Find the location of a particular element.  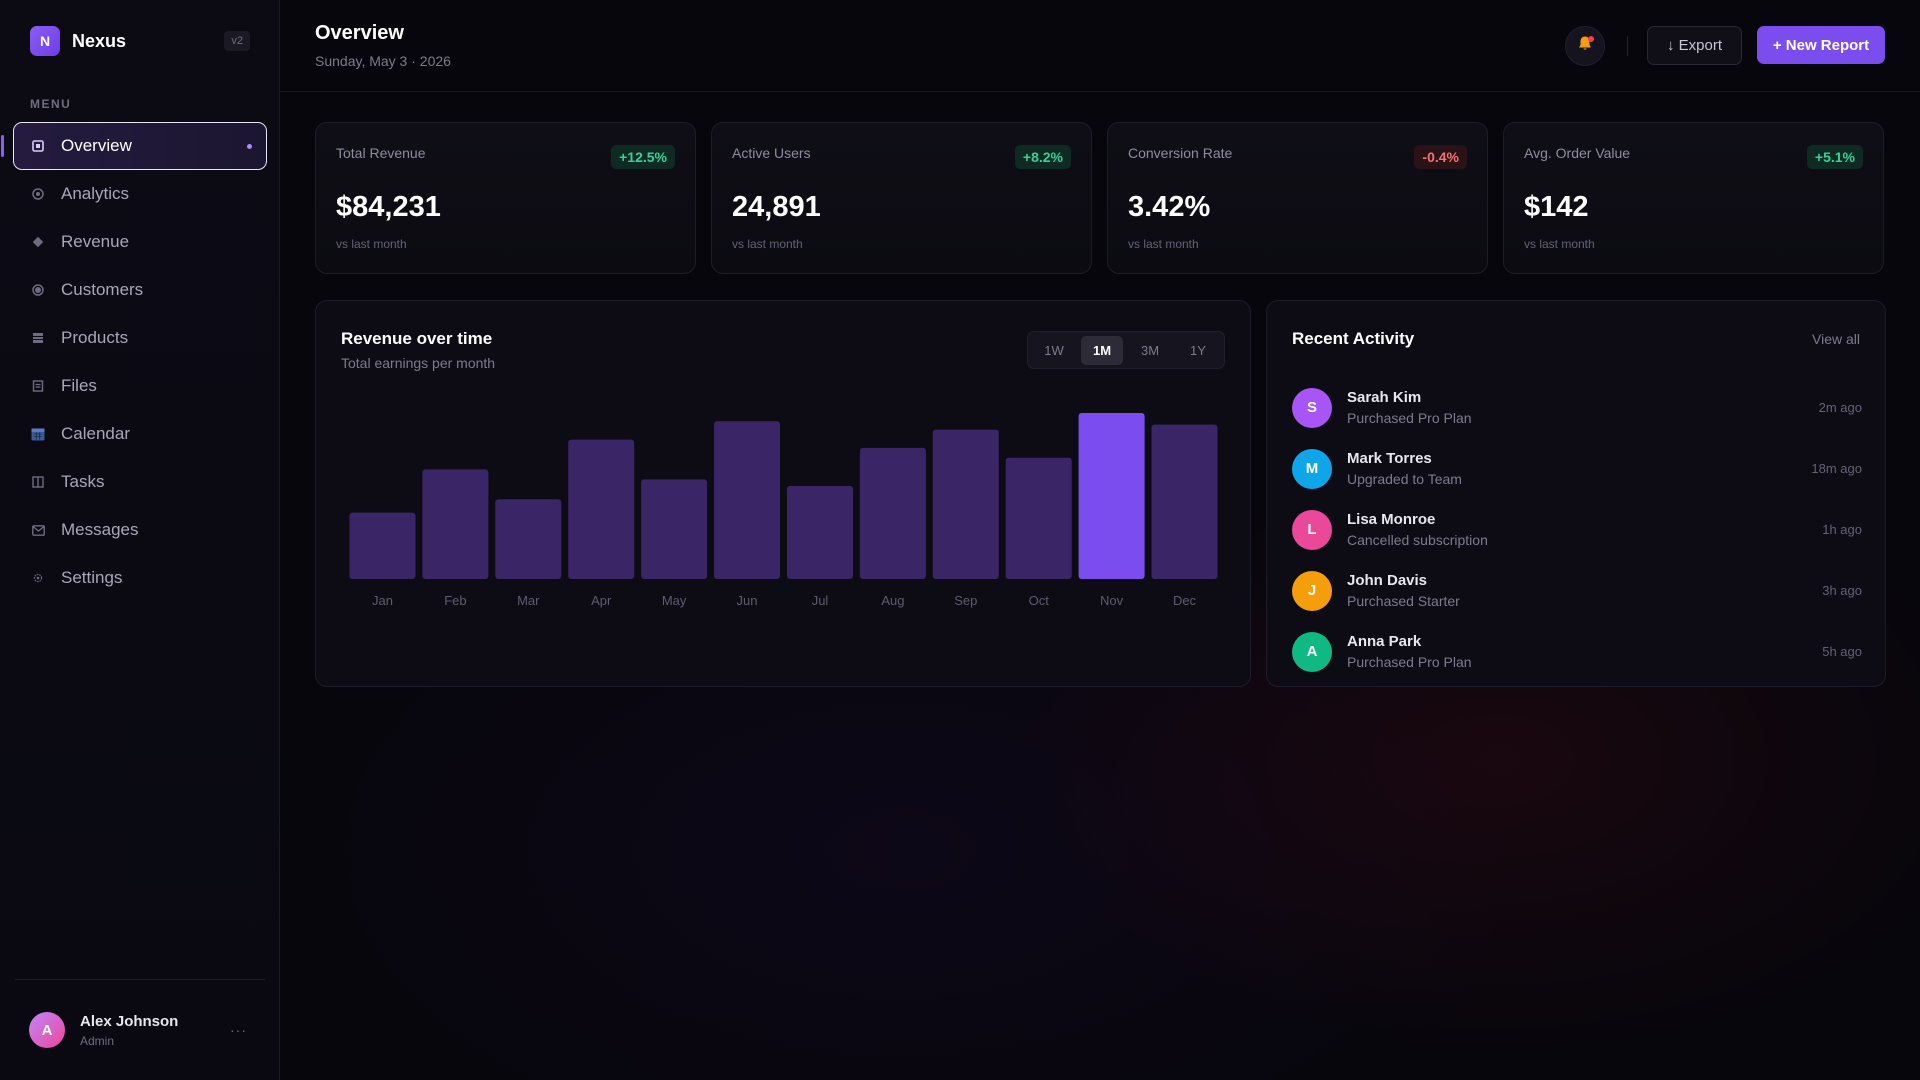

x-tick-label: Sep is located at coordinates (965, 600).